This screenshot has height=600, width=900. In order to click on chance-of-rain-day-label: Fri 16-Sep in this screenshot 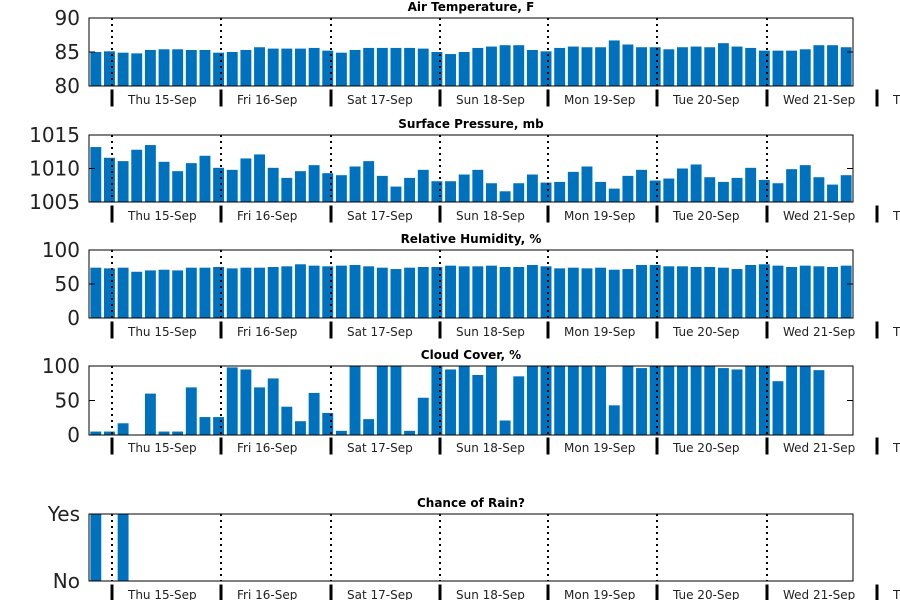, I will do `click(267, 594)`.